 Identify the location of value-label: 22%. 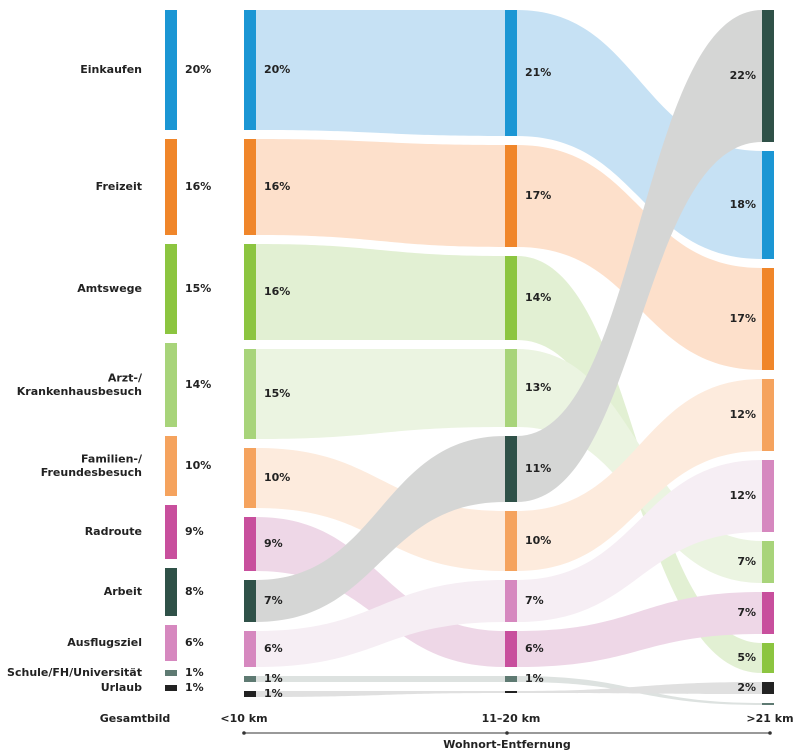
(743, 75).